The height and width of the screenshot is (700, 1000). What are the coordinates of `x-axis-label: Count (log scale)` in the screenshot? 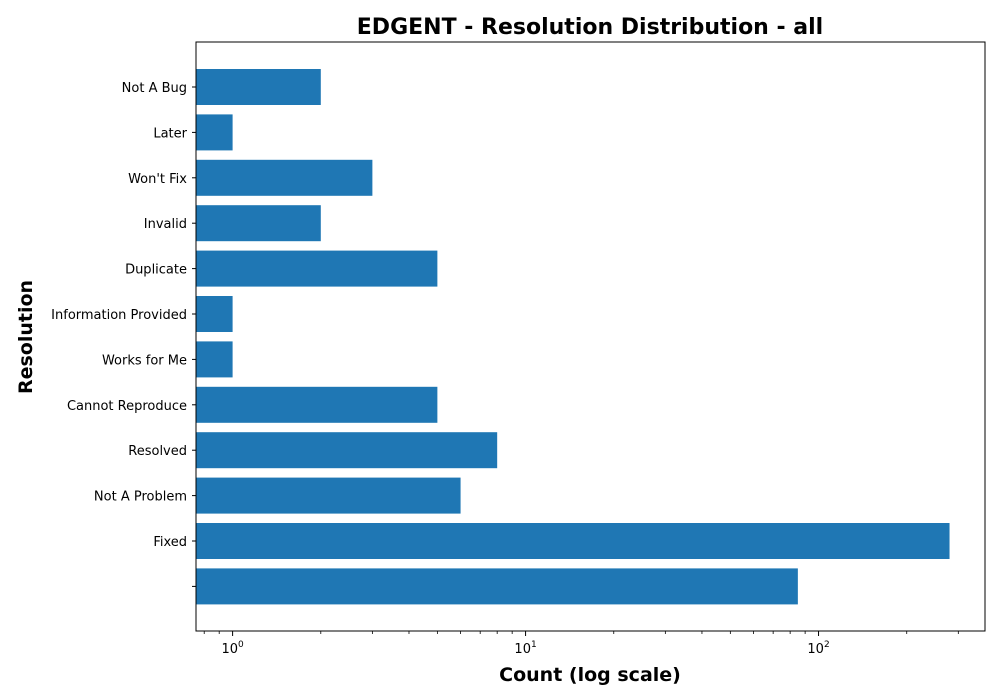 It's located at (590, 675).